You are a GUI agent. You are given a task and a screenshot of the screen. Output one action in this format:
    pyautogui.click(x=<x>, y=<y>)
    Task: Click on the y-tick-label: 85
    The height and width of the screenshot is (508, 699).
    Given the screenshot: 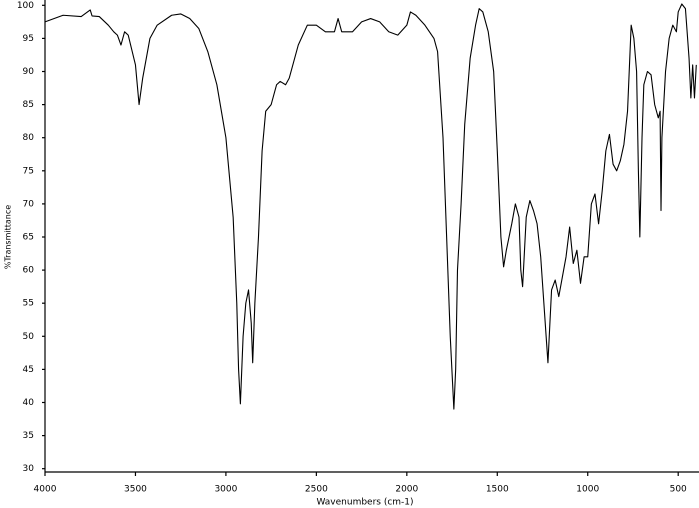 What is the action you would take?
    pyautogui.click(x=28, y=105)
    